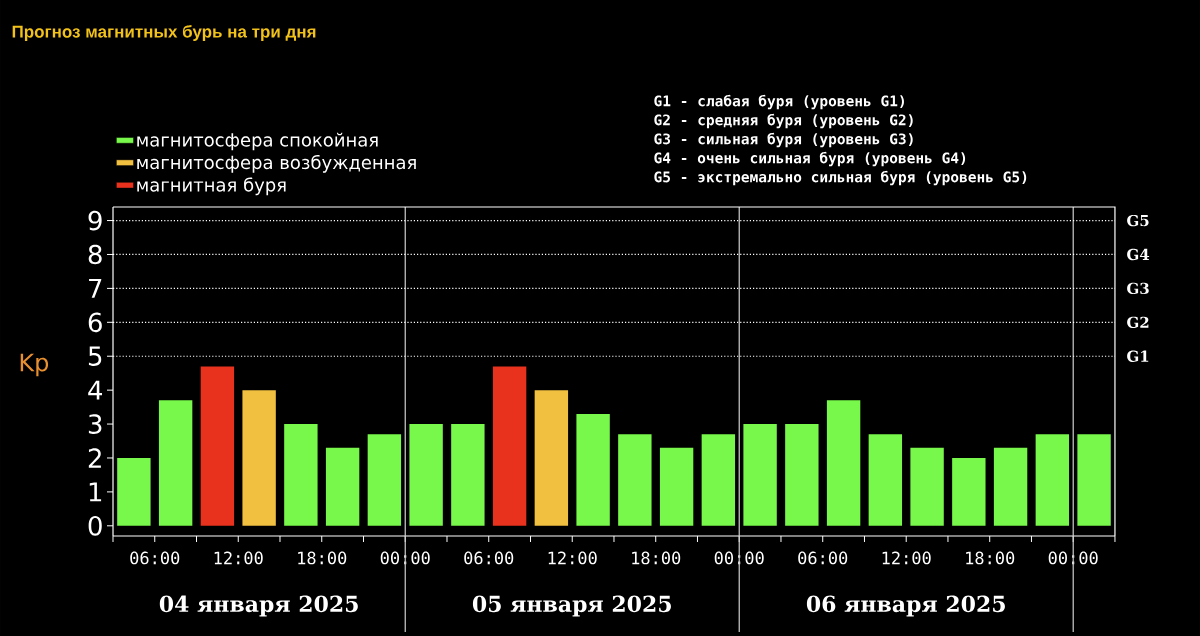  Describe the element at coordinates (95, 390) in the screenshot. I see `y-tick-label: 4` at that location.